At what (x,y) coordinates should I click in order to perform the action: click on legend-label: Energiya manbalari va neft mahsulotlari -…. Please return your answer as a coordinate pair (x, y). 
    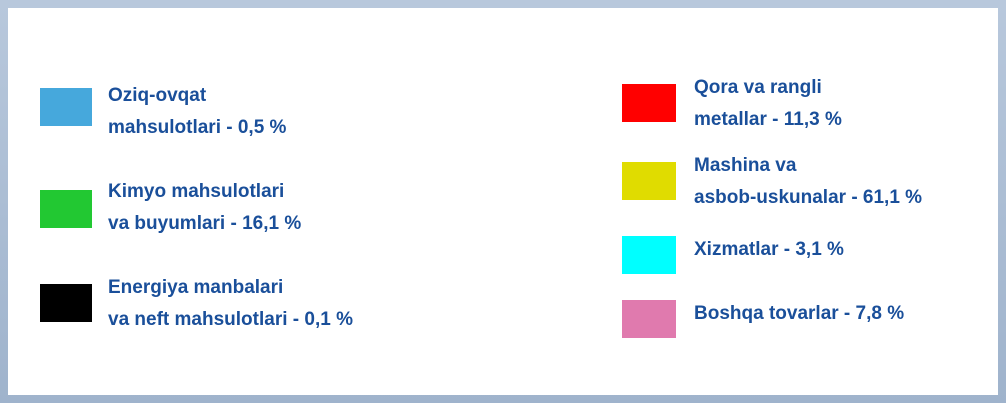
    Looking at the image, I should click on (230, 304).